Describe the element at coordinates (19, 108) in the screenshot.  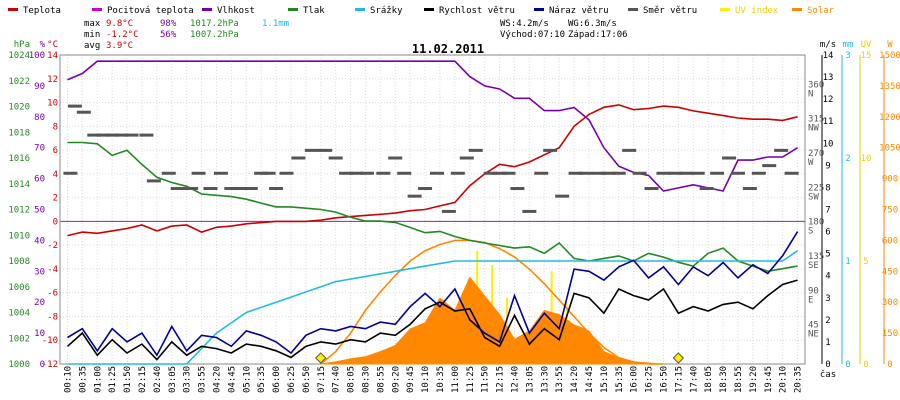
I see `axis-tick-pressure: 1020` at that location.